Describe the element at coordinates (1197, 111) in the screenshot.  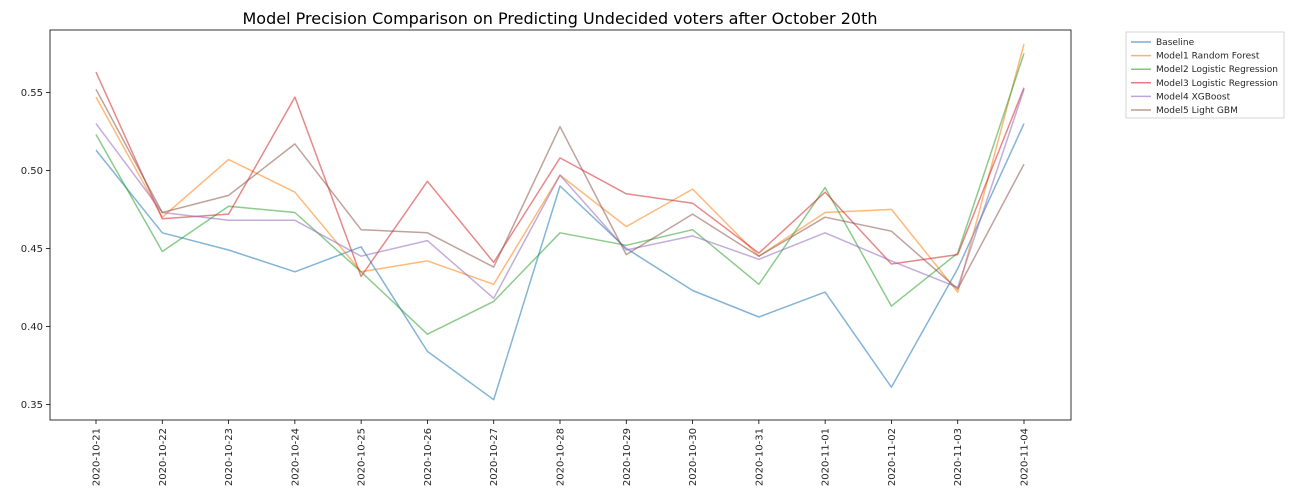
I see `legend-label: Model5 Light GBM` at that location.